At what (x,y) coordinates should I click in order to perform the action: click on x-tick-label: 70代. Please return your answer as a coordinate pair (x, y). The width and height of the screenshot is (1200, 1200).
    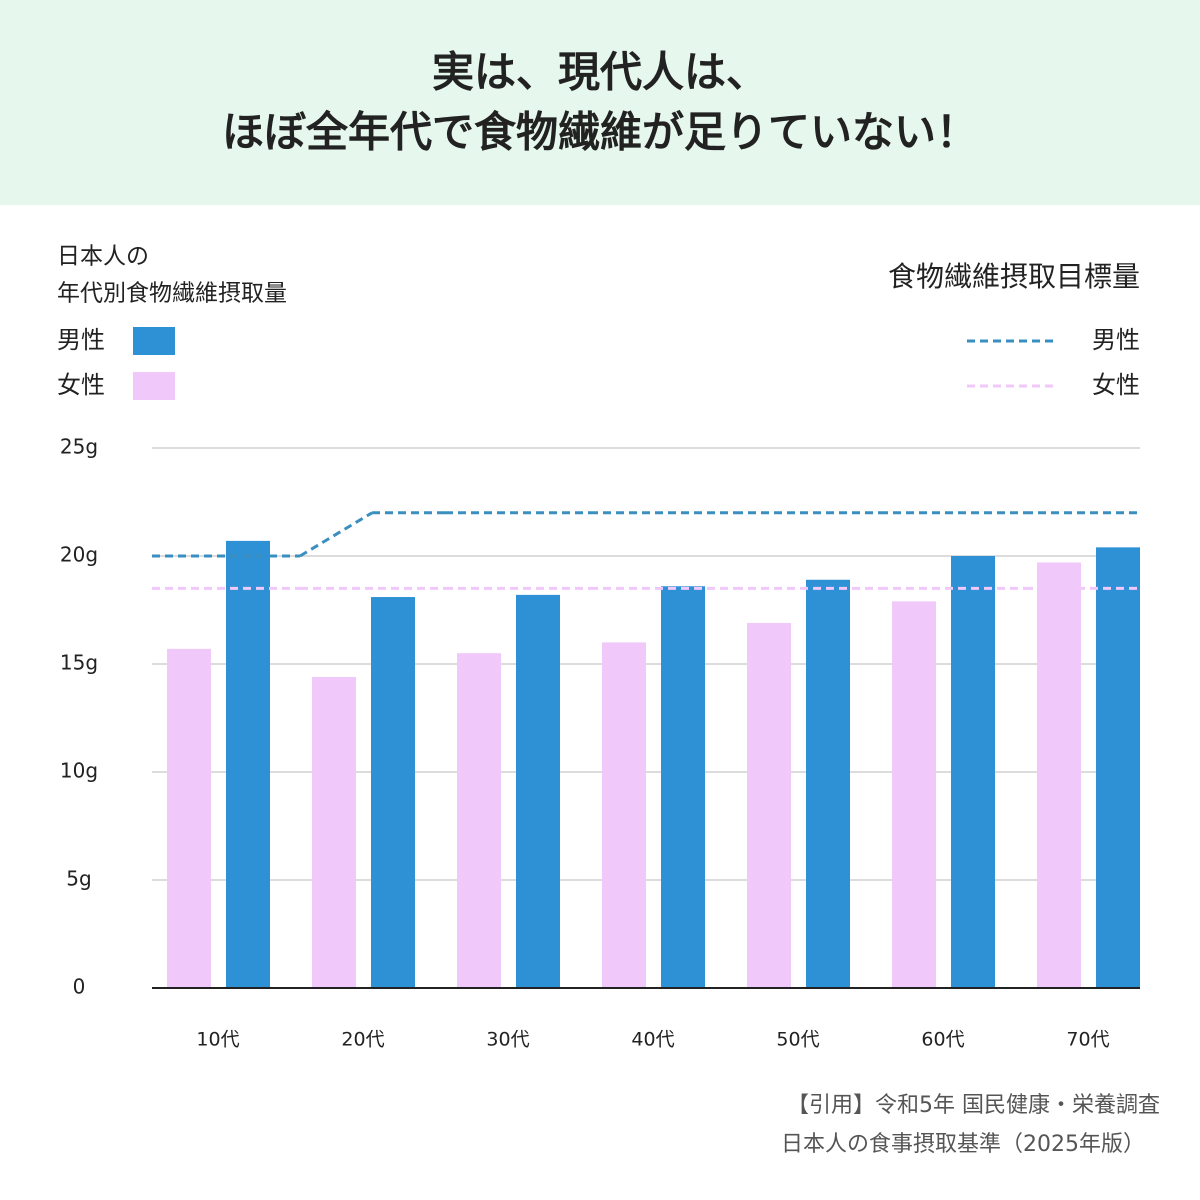
    Looking at the image, I should click on (1087, 1040).